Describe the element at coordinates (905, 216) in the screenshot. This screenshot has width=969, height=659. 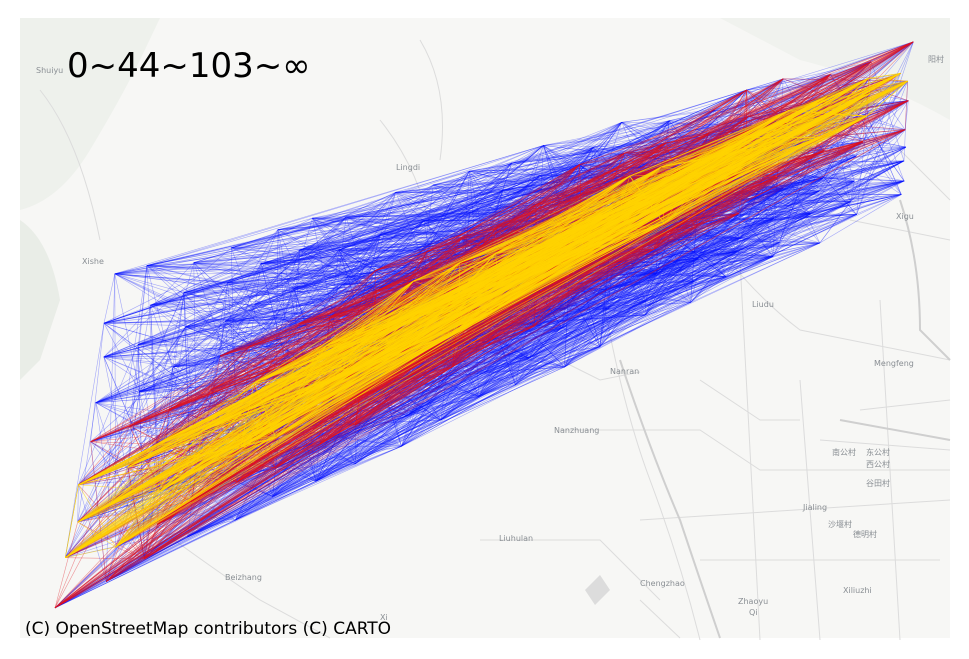
I see `place-label-xigu: Xigu` at that location.